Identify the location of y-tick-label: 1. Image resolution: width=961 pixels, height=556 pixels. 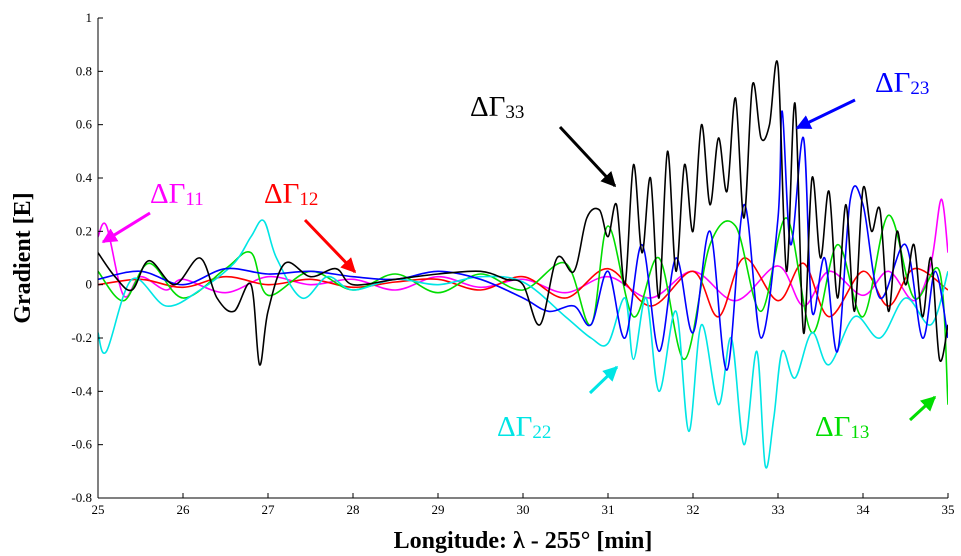
(89, 17).